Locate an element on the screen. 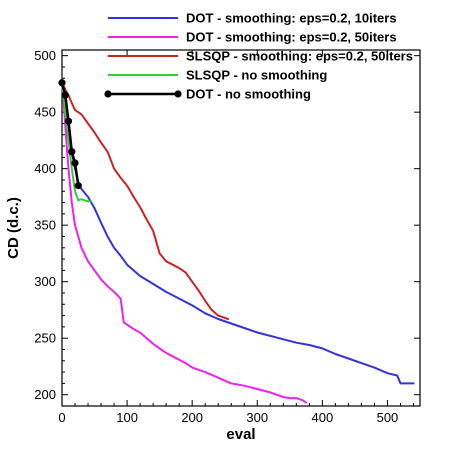  legend-label-4: DOT - no smoothing is located at coordinates (248, 94).